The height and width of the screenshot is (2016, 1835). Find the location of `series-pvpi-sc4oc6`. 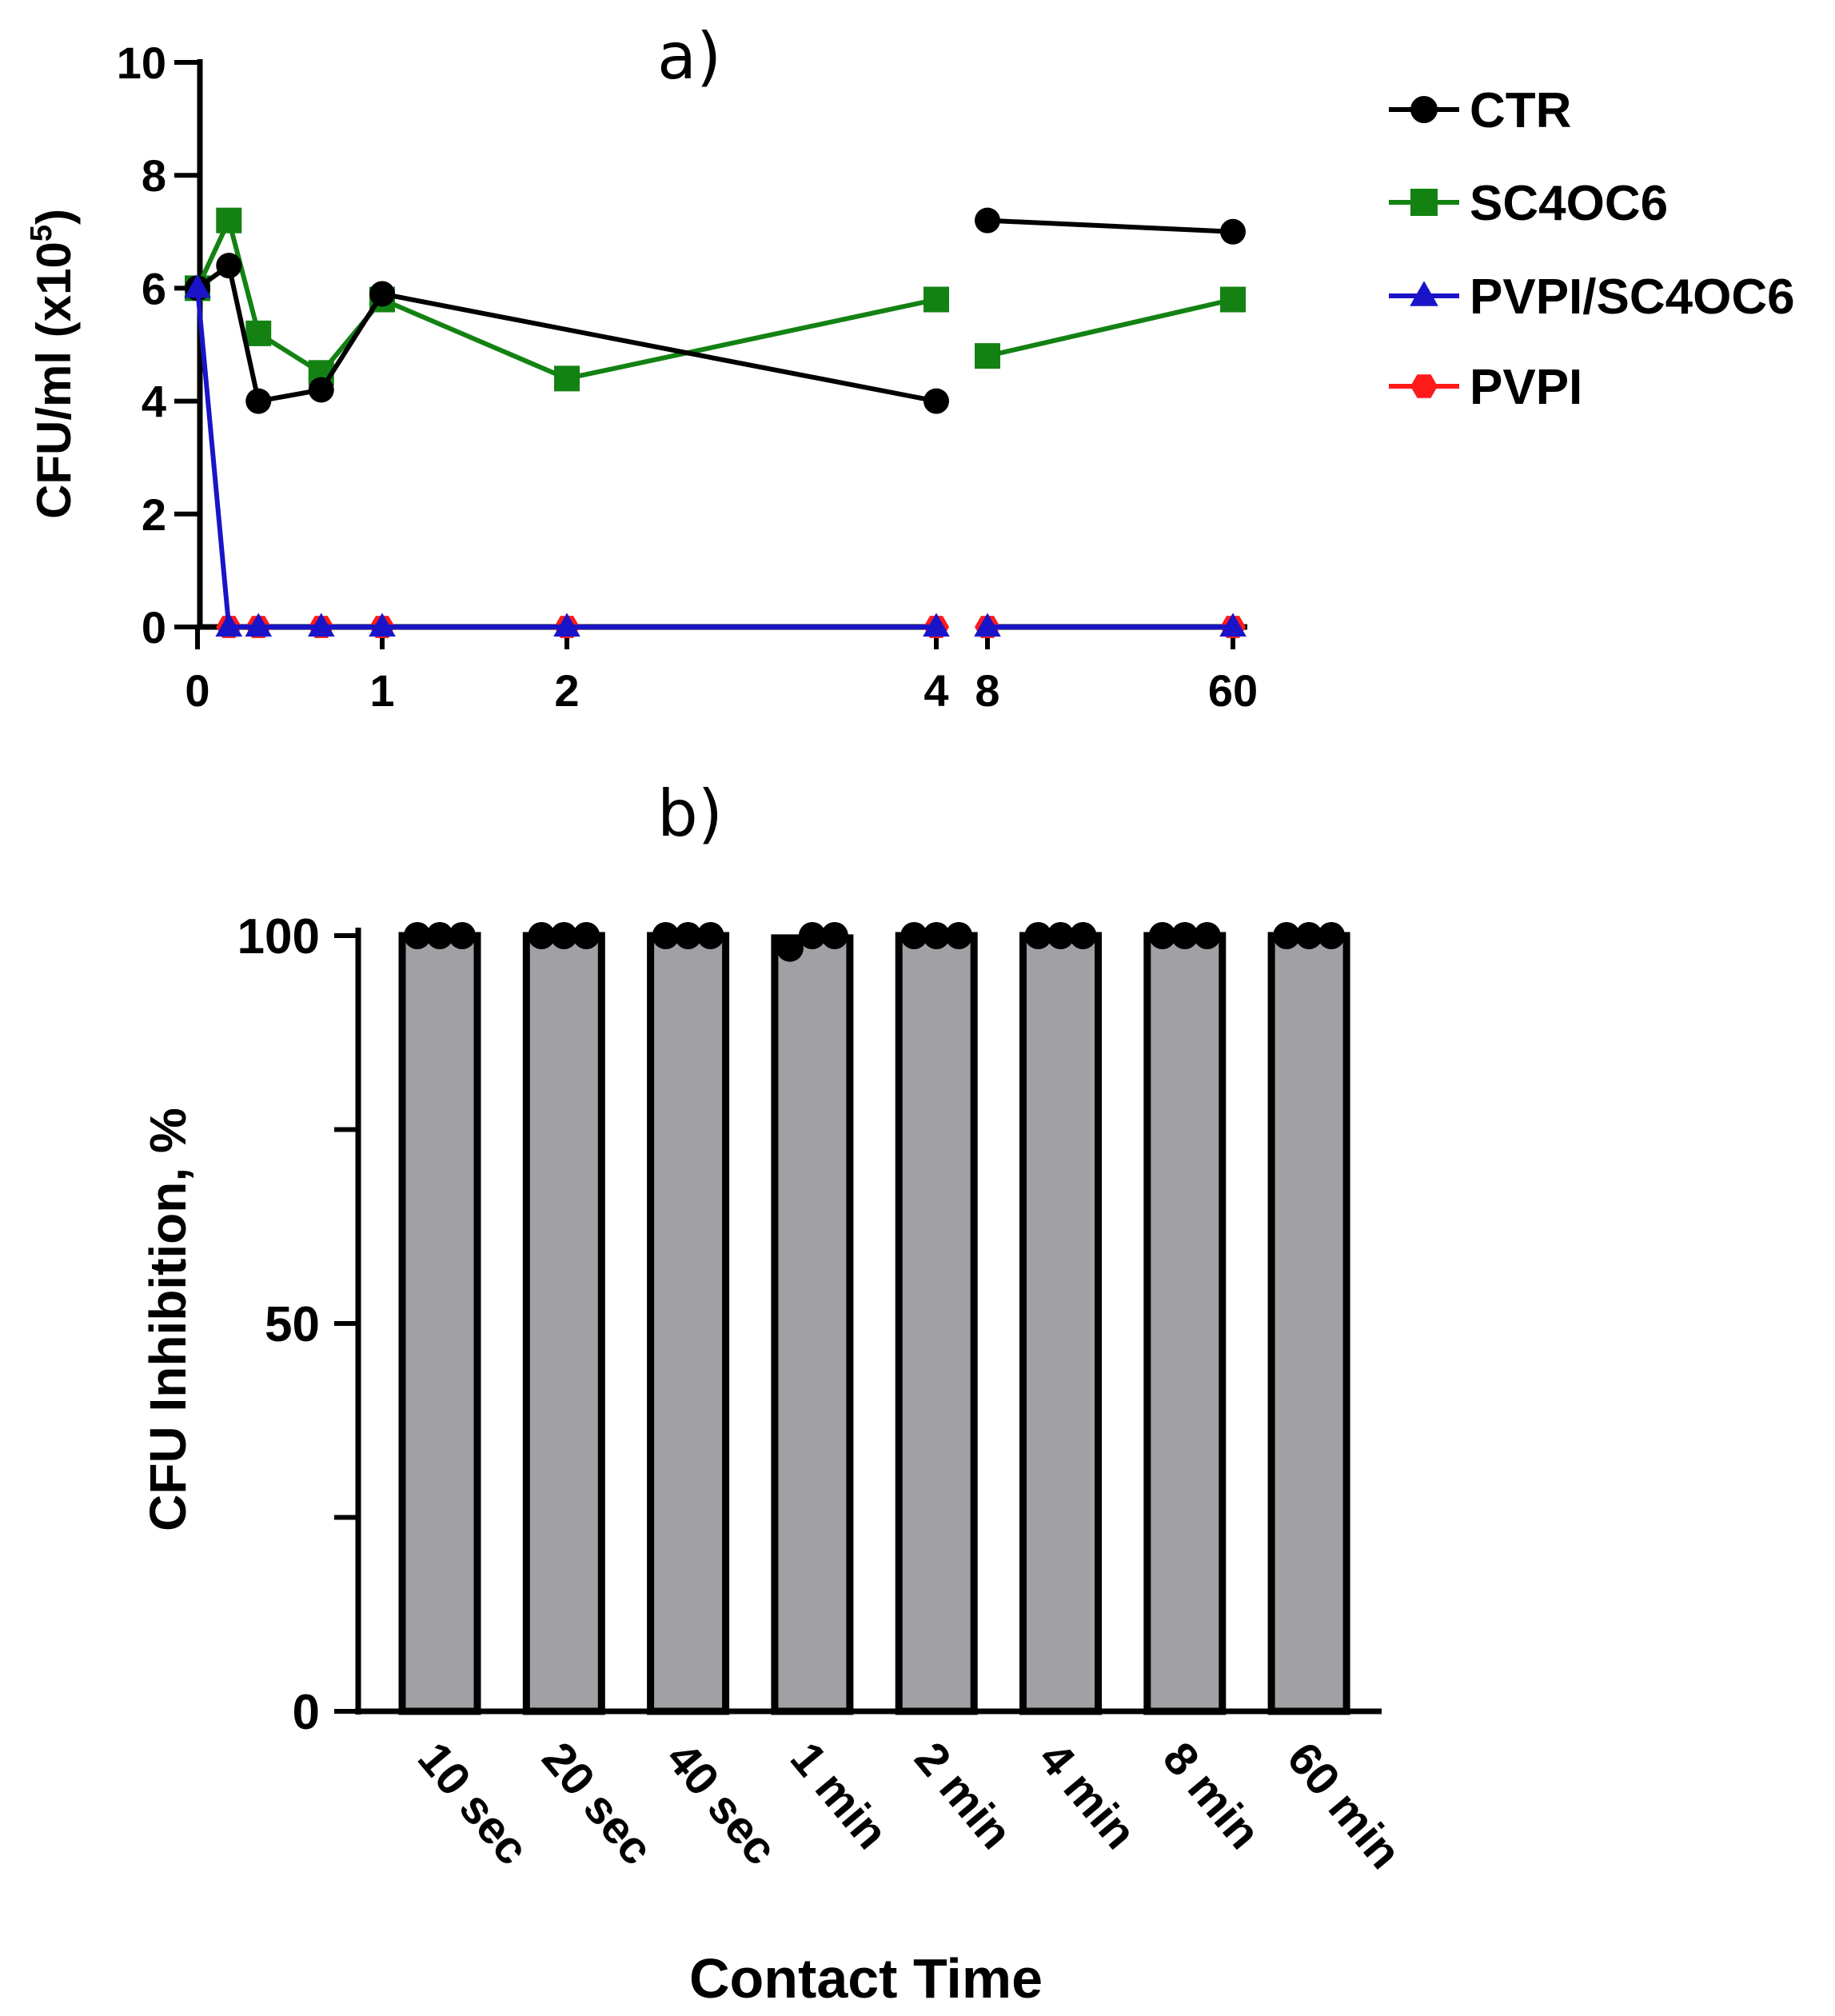

series-pvpi-sc4oc6 is located at coordinates (715, 455).